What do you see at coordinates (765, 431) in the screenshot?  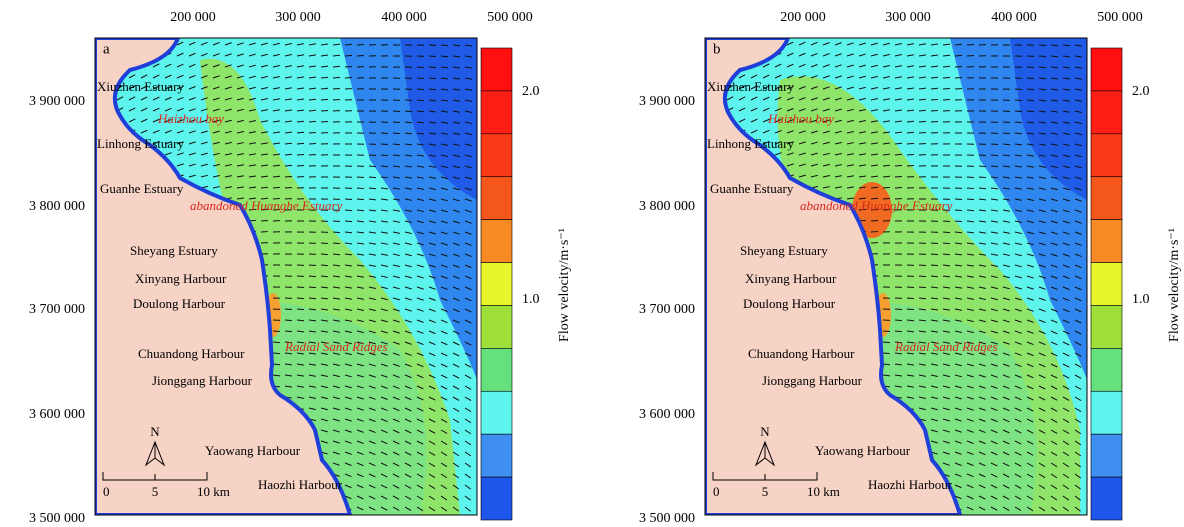 I see `north-label: N` at bounding box center [765, 431].